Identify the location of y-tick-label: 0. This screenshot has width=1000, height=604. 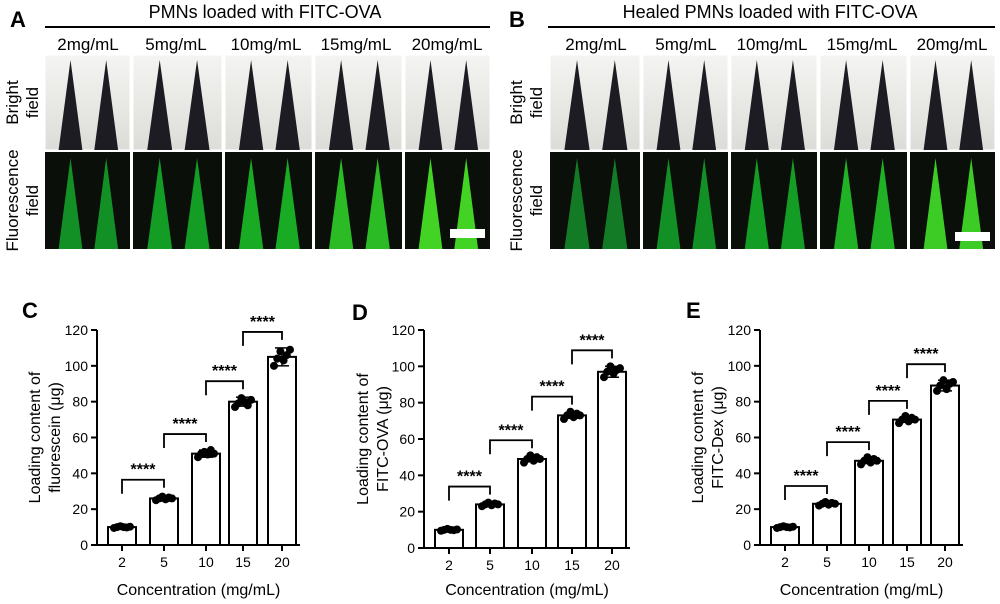
(84, 545).